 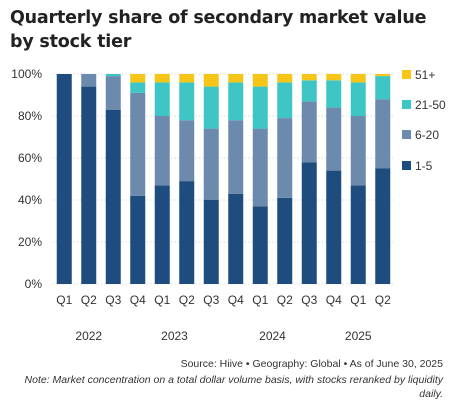 What do you see at coordinates (174, 336) in the screenshot?
I see `year-label: 2023` at bounding box center [174, 336].